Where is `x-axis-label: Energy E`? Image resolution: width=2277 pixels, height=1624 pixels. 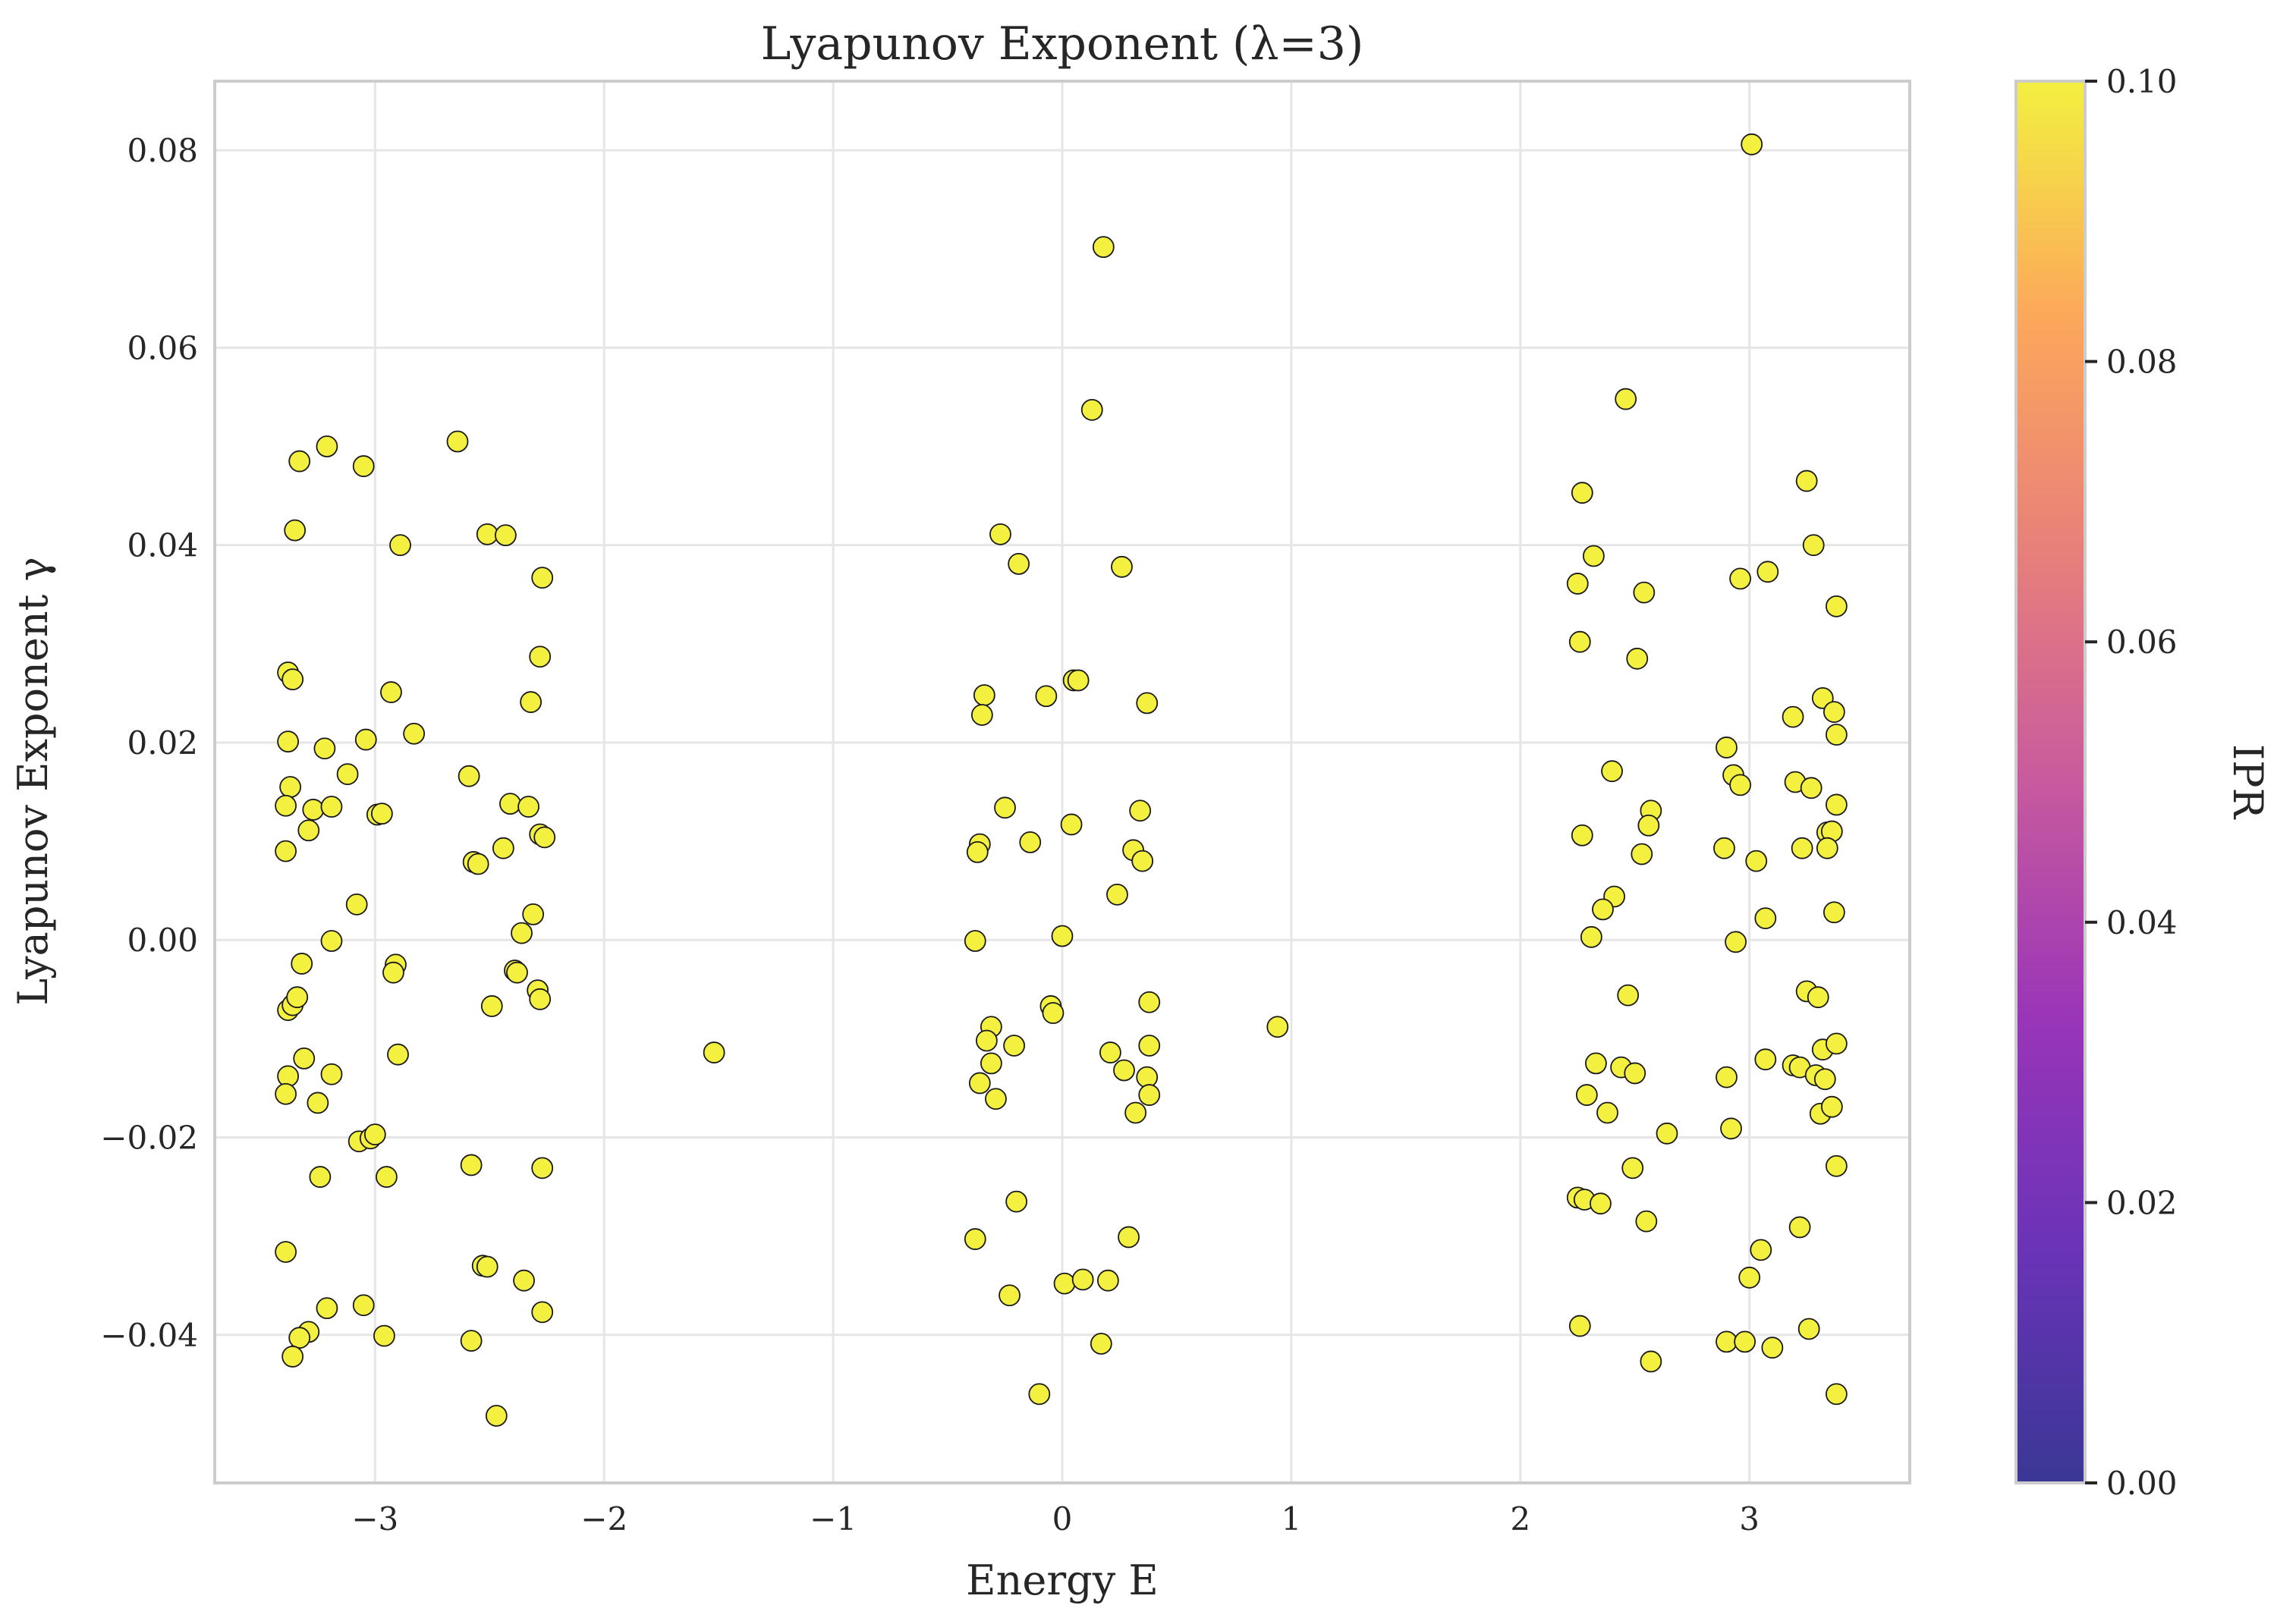
x-axis-label: Energy E is located at coordinates (1062, 1580).